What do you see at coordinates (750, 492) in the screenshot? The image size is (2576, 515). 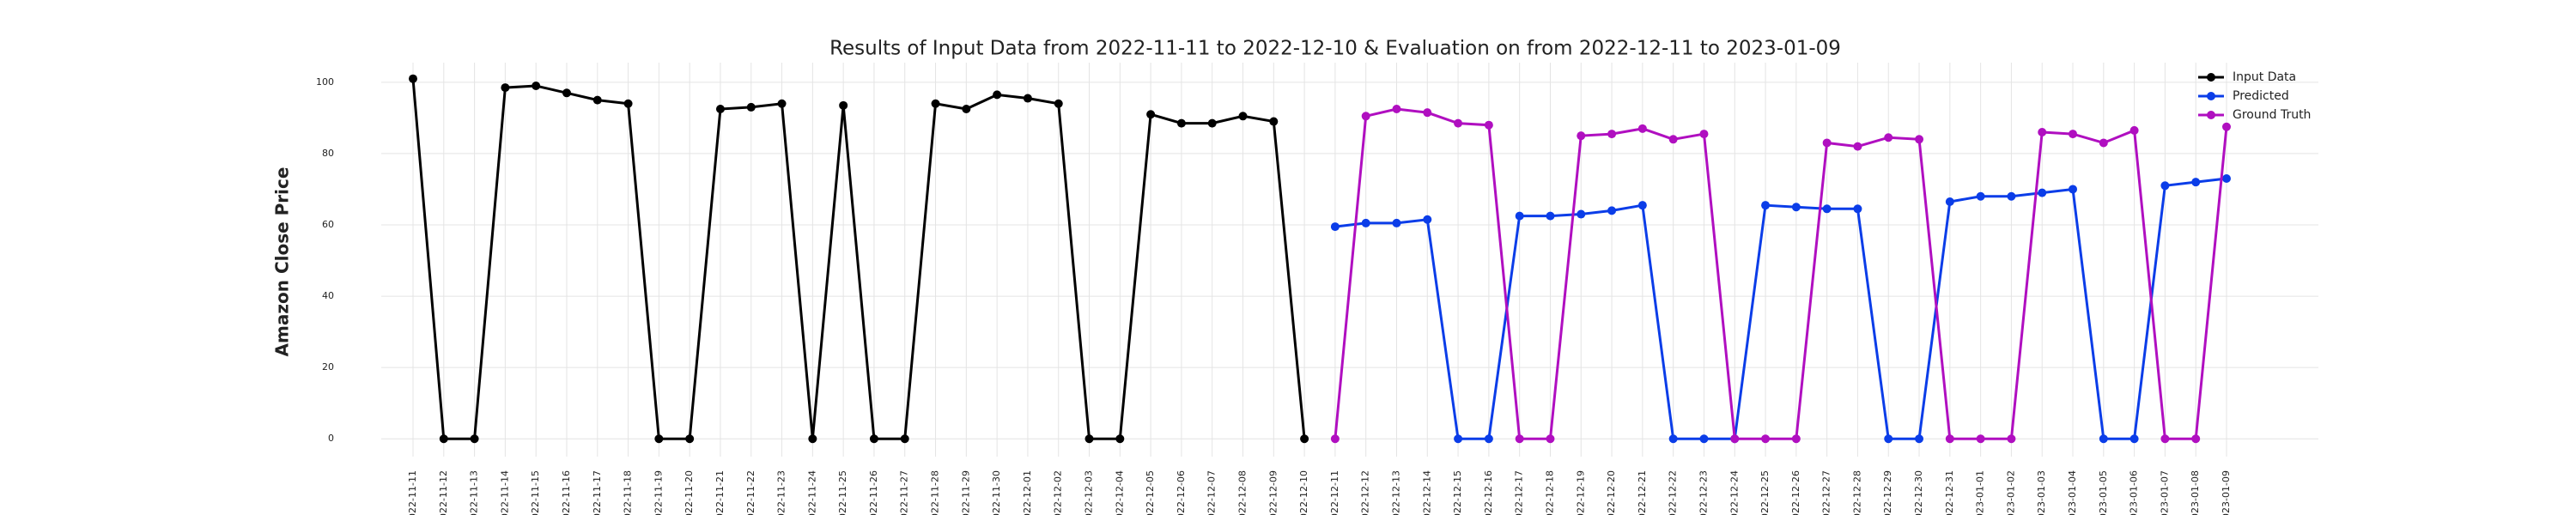 I see `x-tick-label: 2022-11-22` at bounding box center [750, 492].